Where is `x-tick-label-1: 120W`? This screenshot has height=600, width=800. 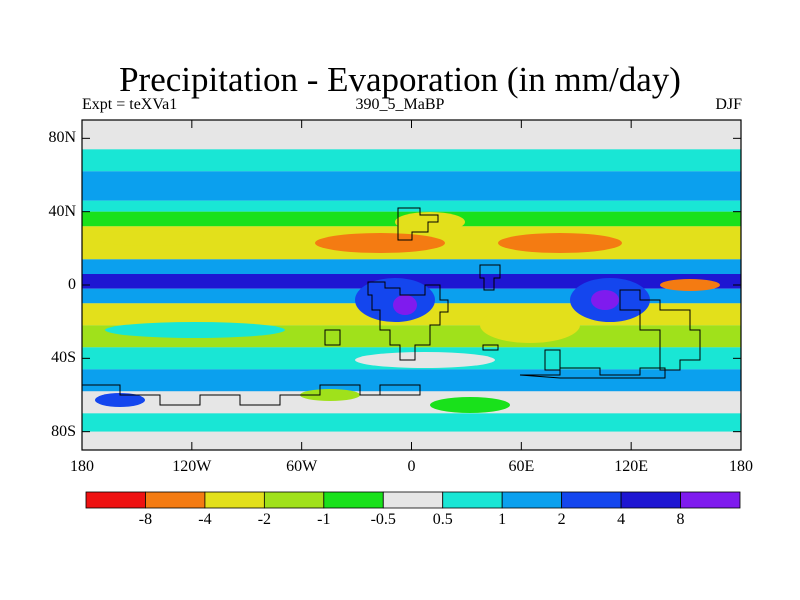 x-tick-label-1: 120W is located at coordinates (192, 466).